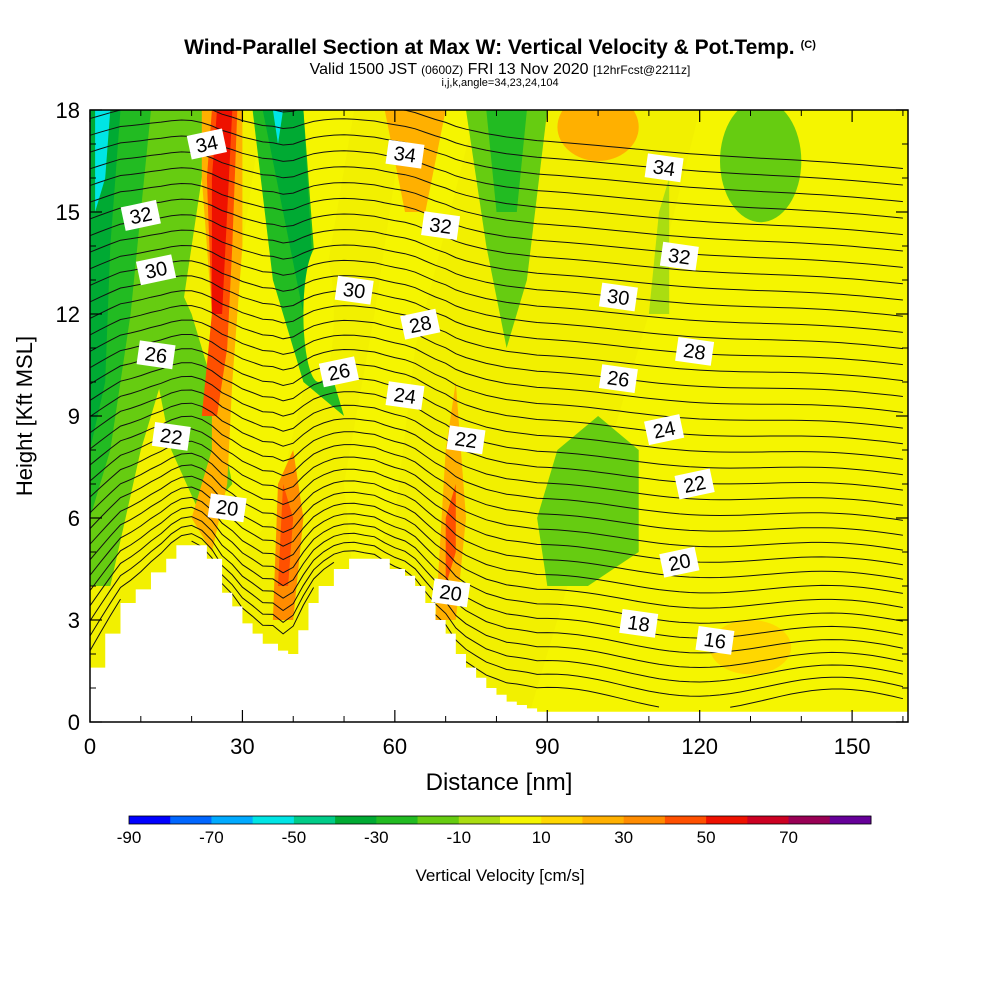 Image resolution: width=1000 pixels, height=1000 pixels. I want to click on chart-subtitle-indices: i,j,k,angle=34,23,24,104, so click(500, 83).